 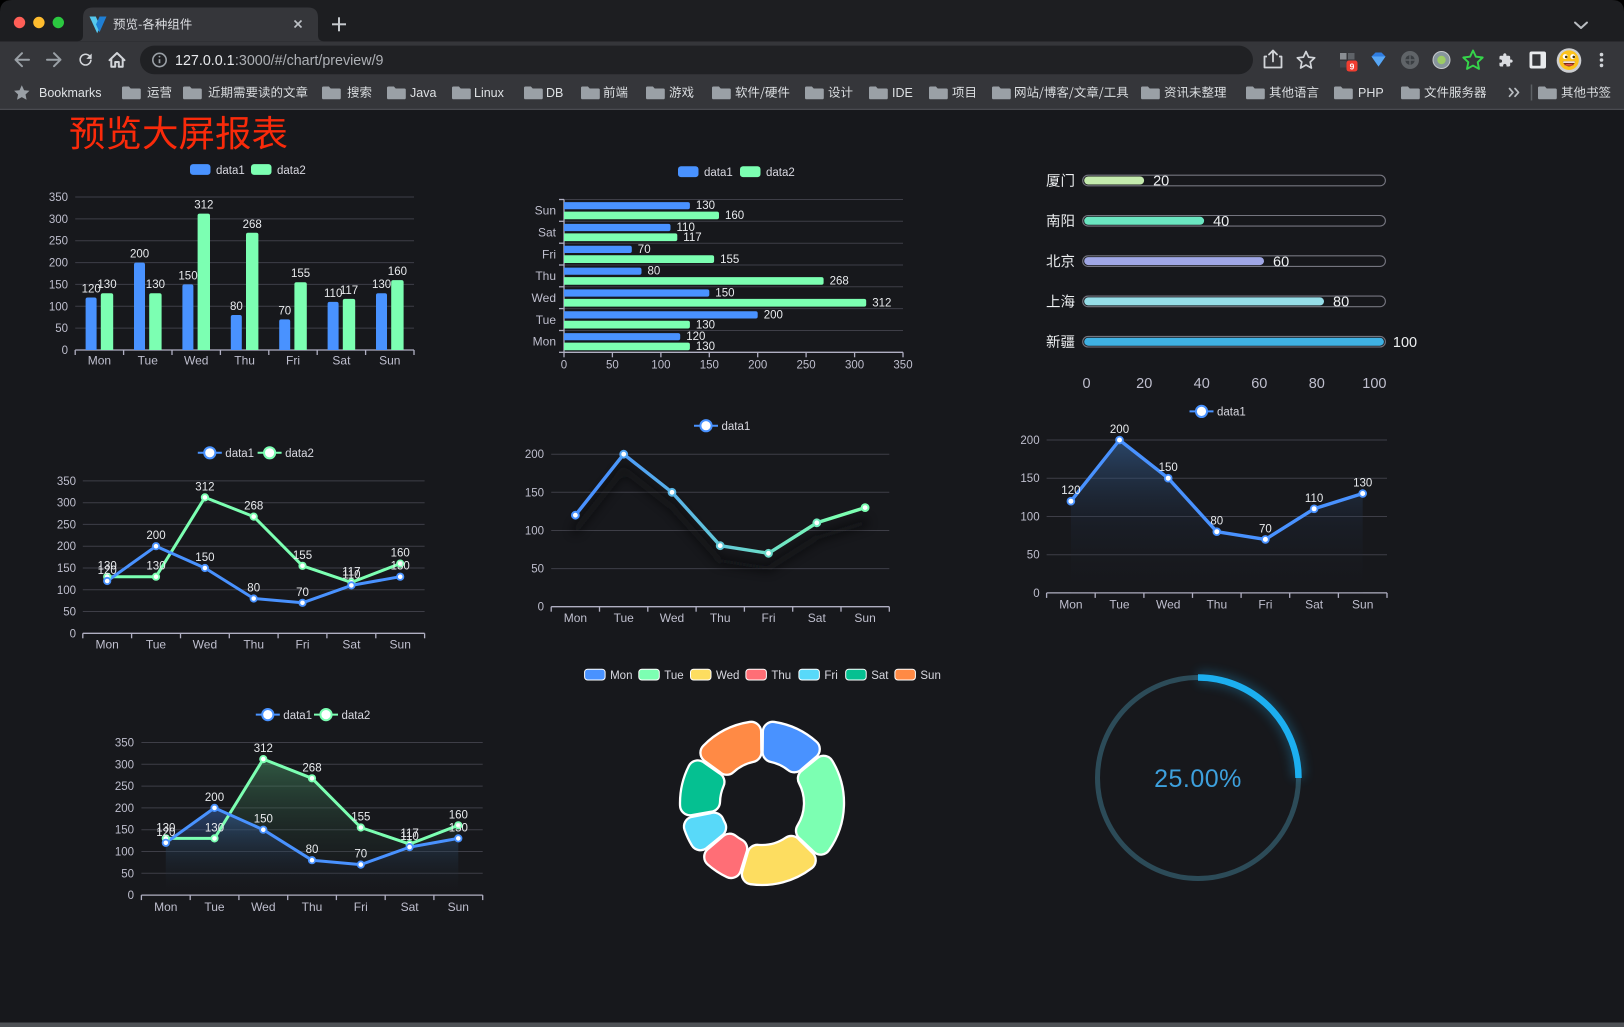 What do you see at coordinates (1202, 384) in the screenshot?
I see `svg-text: 40` at bounding box center [1202, 384].